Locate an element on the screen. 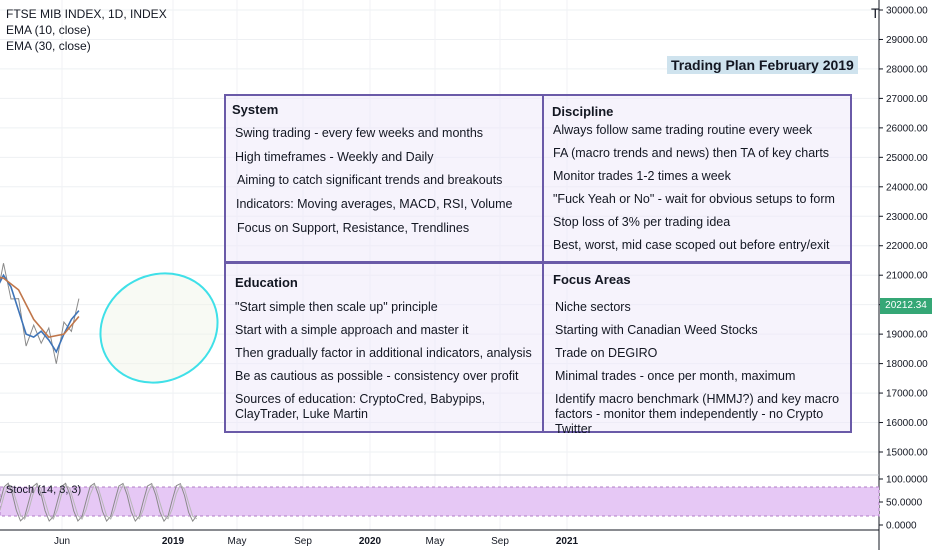 This screenshot has height=550, width=932. discipline-title: Discipline is located at coordinates (583, 111).